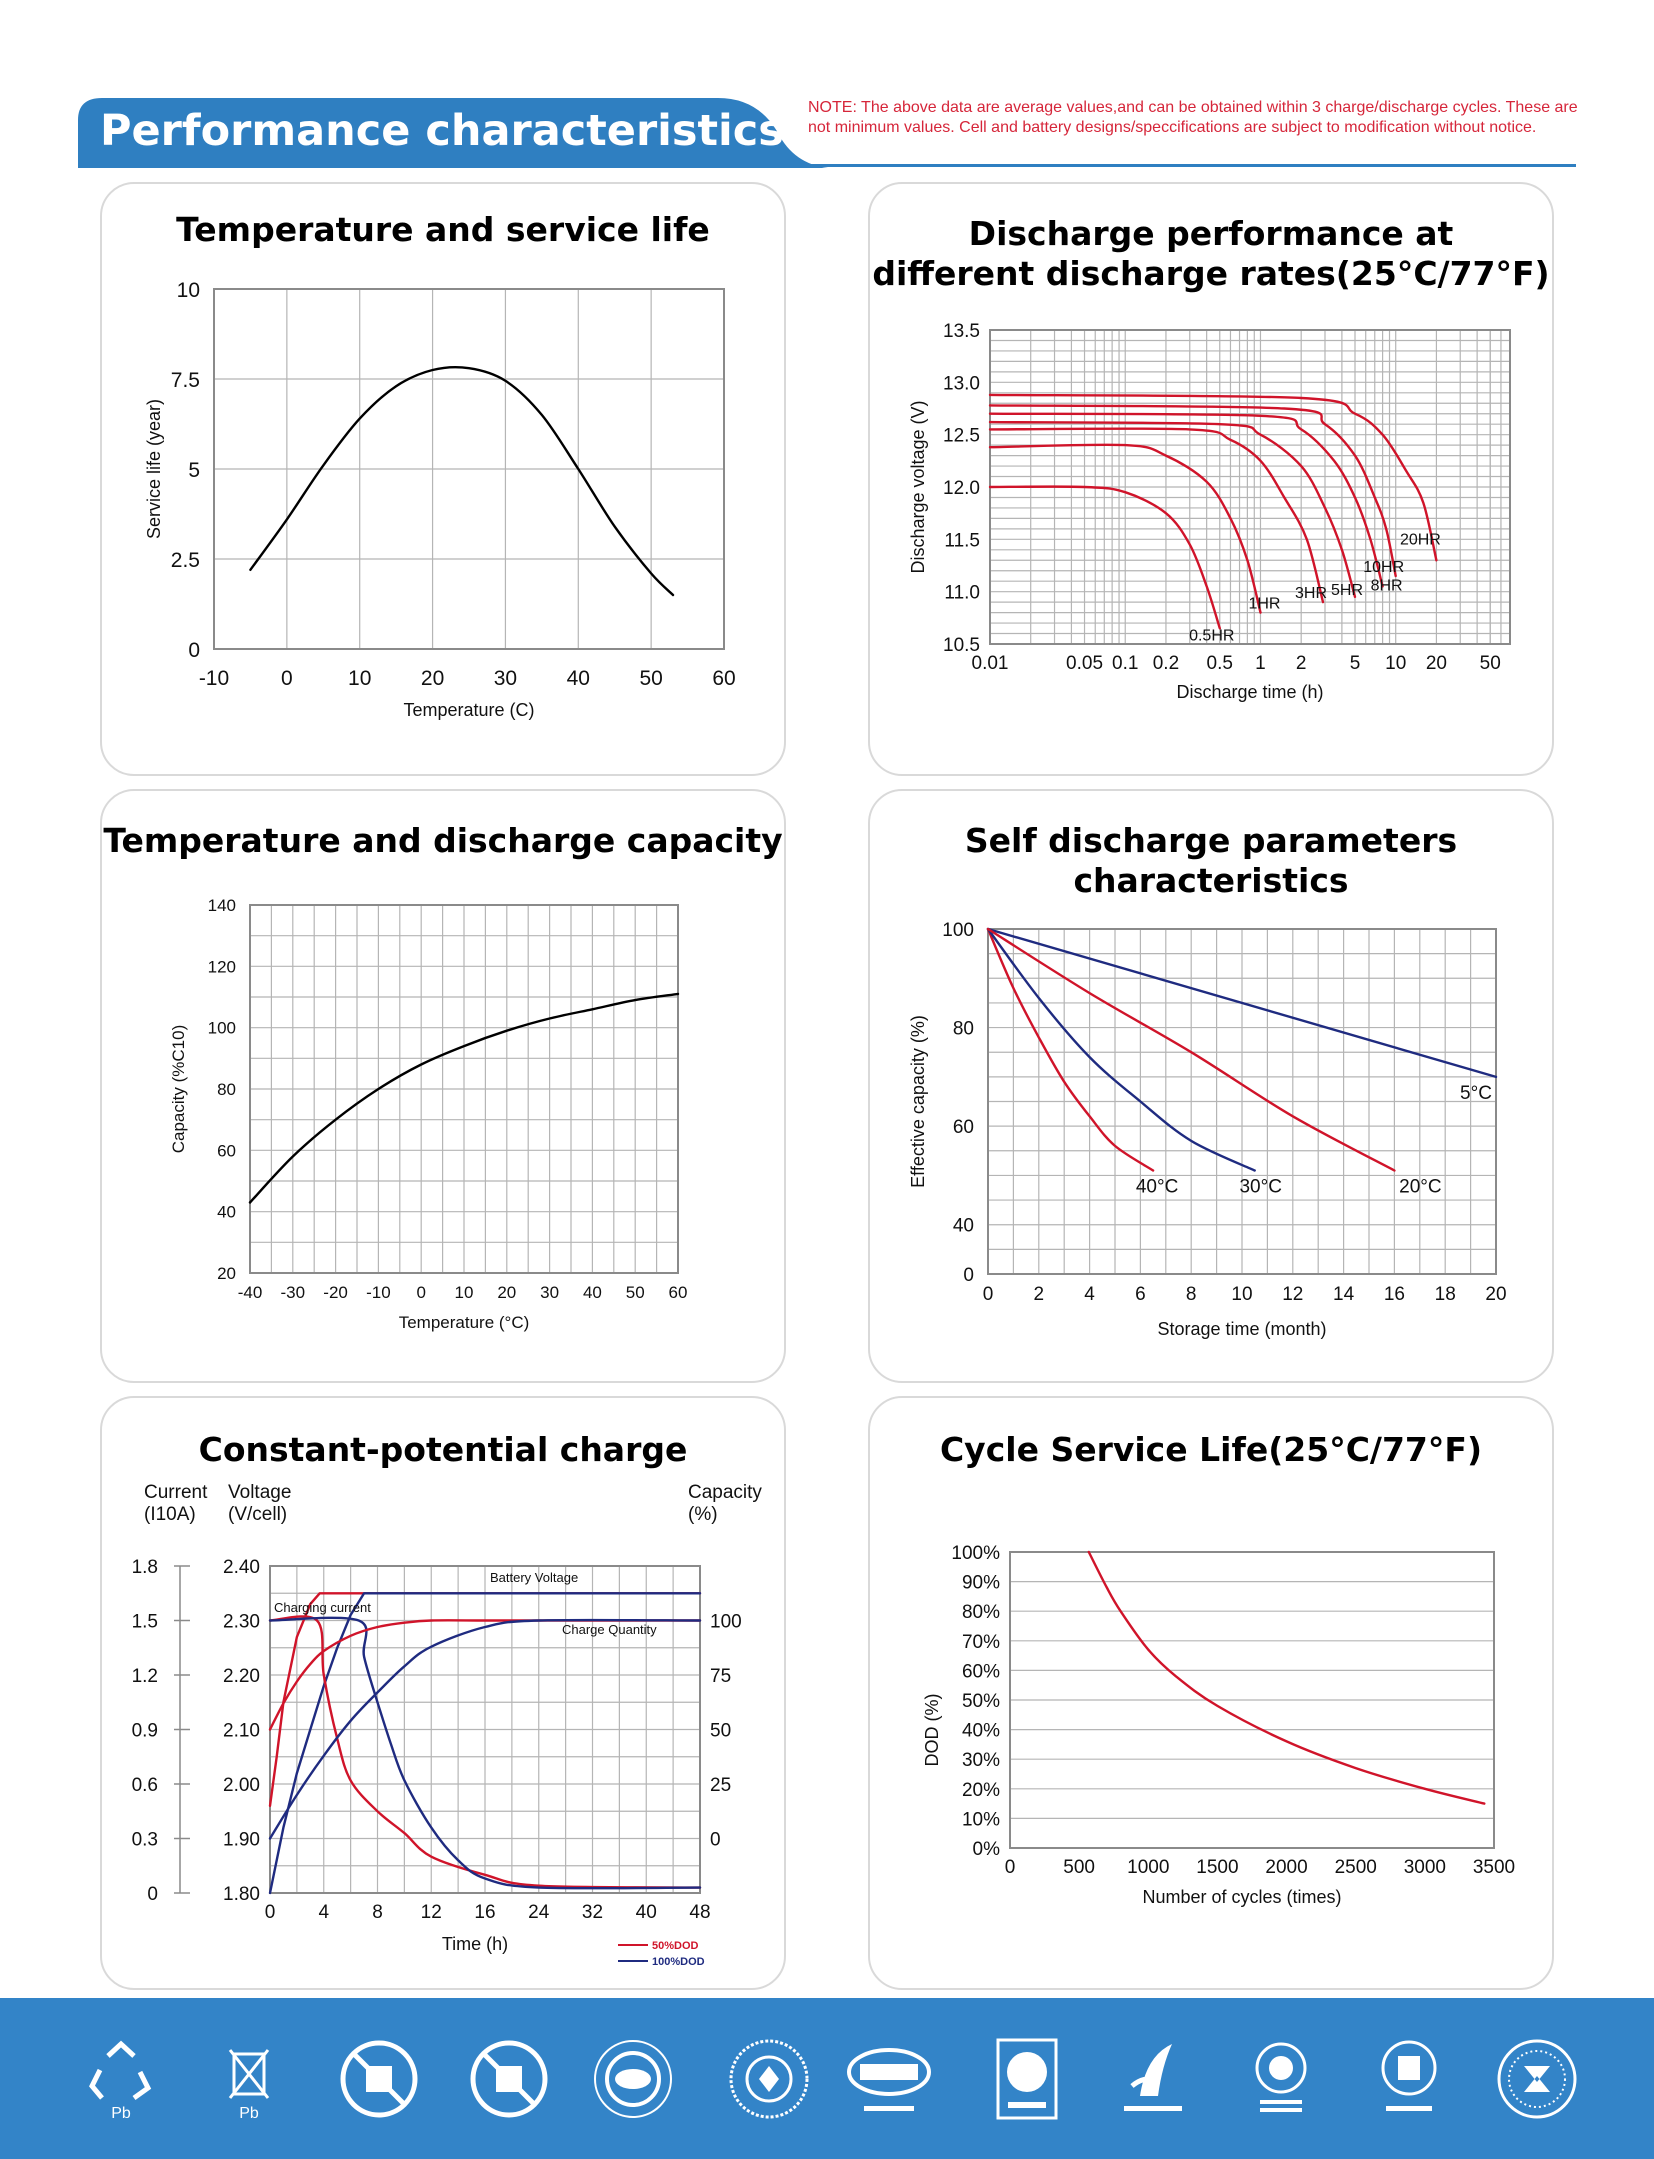  I want to click on y-axis-label: Capacity (%C10), so click(178, 1089).